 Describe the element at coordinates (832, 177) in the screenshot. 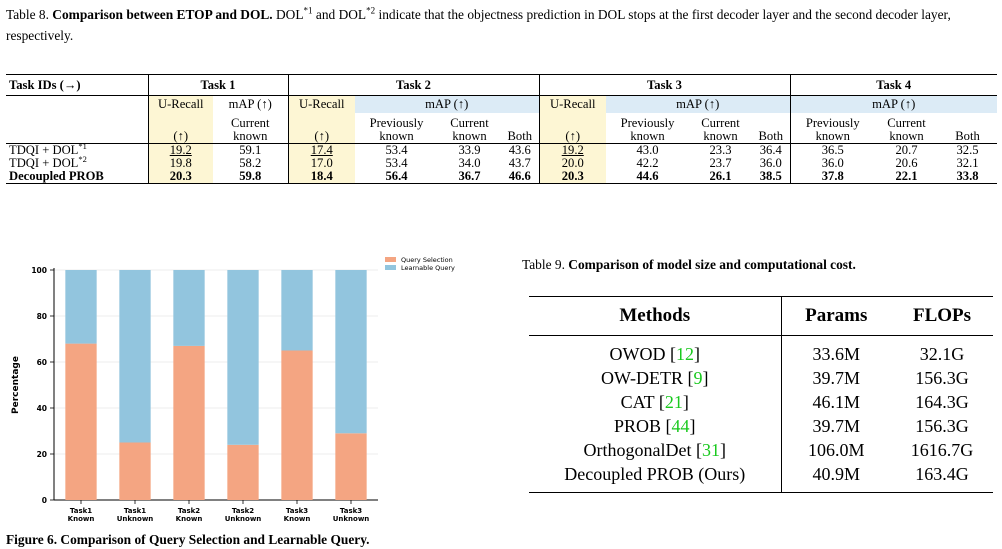

I see `value-cell: 37.8` at that location.